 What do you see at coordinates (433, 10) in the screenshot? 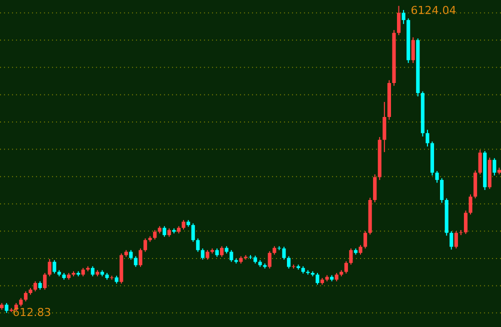
I see `annotation: 6124.04` at bounding box center [433, 10].